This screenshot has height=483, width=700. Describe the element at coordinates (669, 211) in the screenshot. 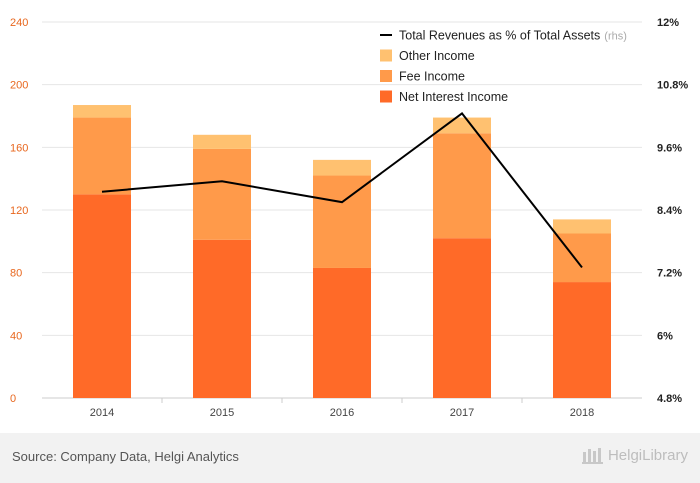

I see `y-tick-right: 8.4%` at that location.